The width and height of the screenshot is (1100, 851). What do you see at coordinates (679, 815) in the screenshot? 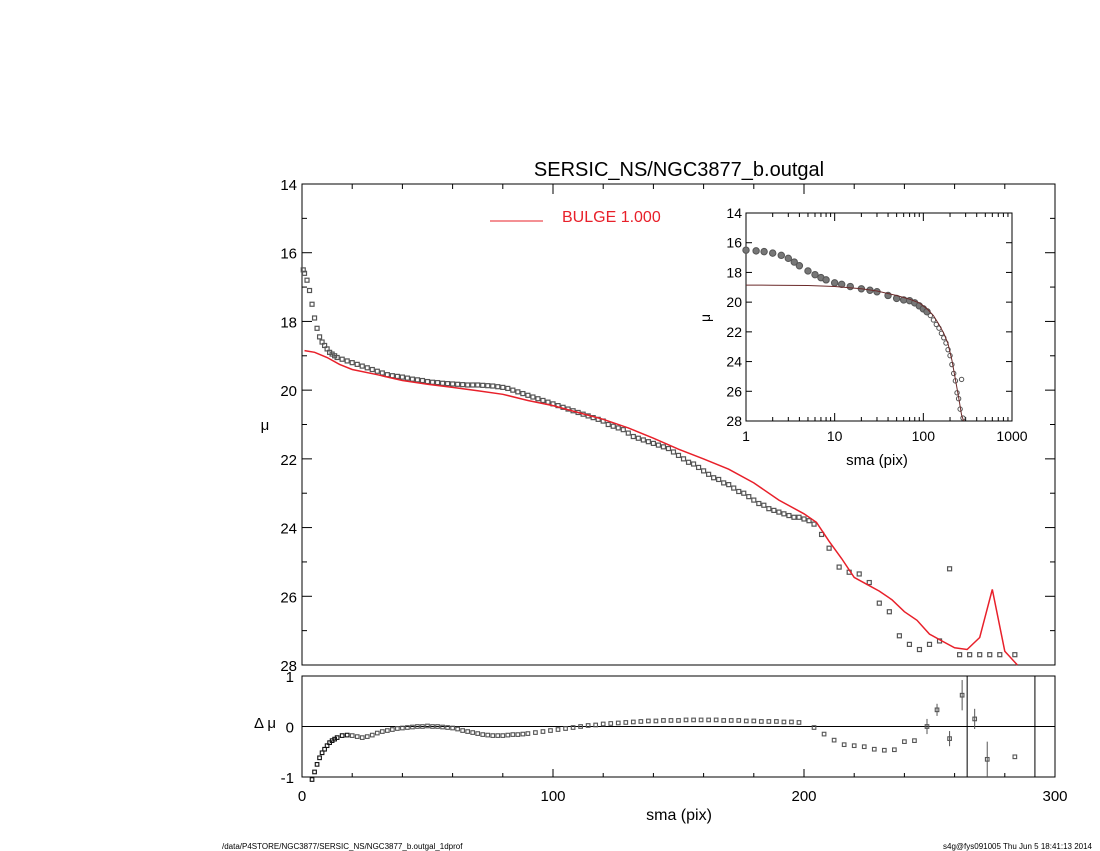
I see `x-axis-label: sma (pix)` at bounding box center [679, 815].